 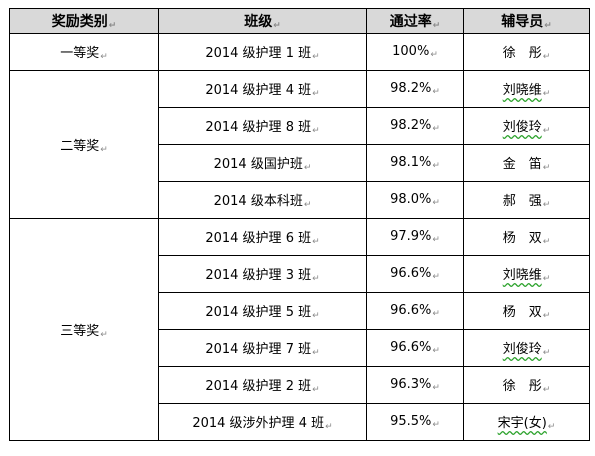 What do you see at coordinates (526, 21) in the screenshot?
I see `header-counselor: 辅导员↵` at bounding box center [526, 21].